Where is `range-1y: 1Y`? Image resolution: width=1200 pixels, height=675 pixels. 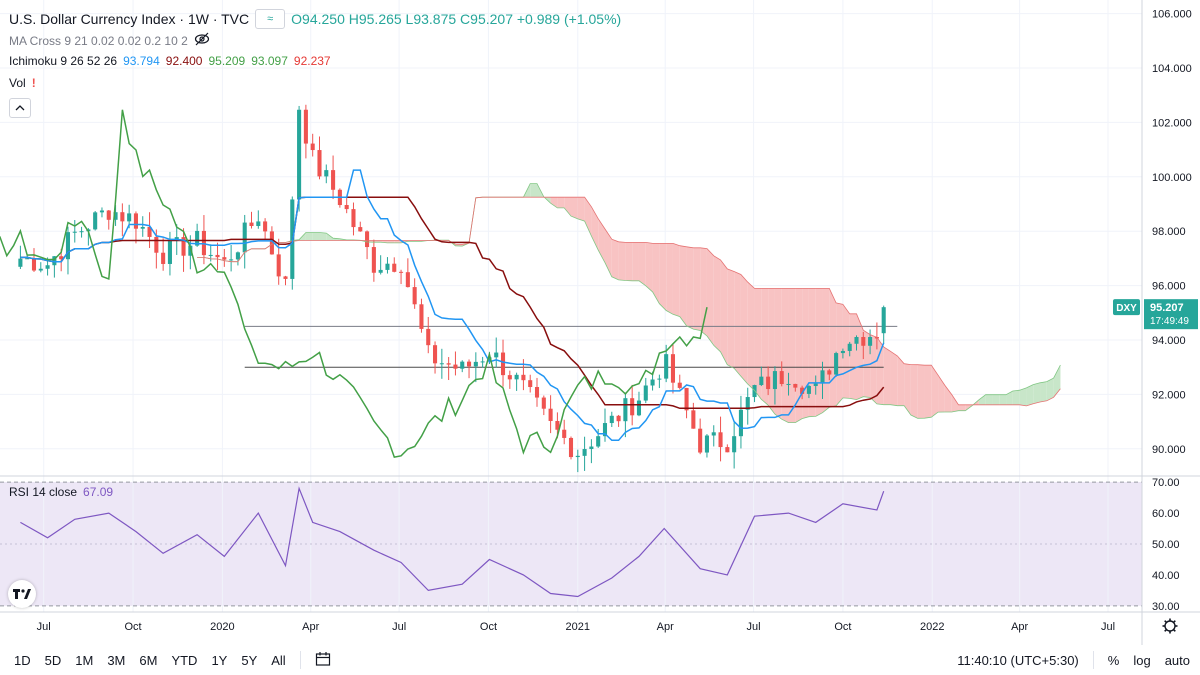 range-1y: 1Y is located at coordinates (219, 660).